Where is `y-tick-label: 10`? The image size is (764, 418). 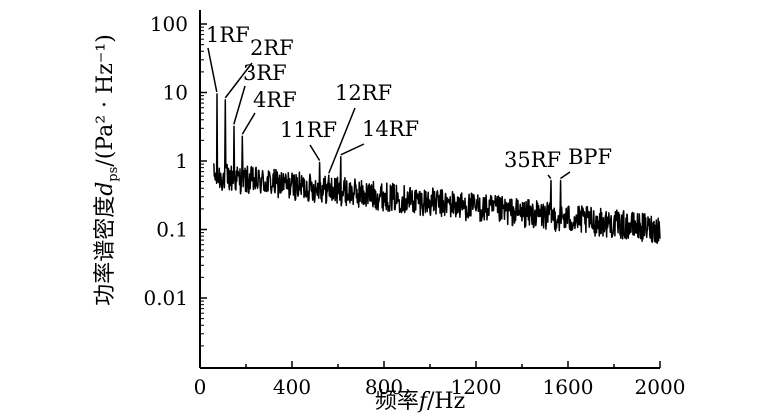
y-tick-label: 10 is located at coordinates (175, 93).